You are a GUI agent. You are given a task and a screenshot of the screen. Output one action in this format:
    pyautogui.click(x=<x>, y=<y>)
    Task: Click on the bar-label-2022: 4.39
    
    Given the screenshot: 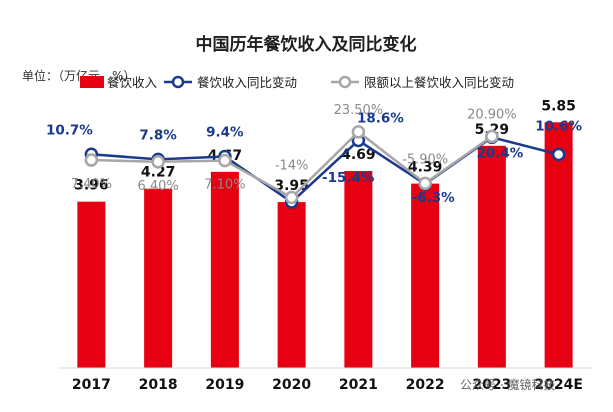 What is the action you would take?
    pyautogui.click(x=425, y=168)
    